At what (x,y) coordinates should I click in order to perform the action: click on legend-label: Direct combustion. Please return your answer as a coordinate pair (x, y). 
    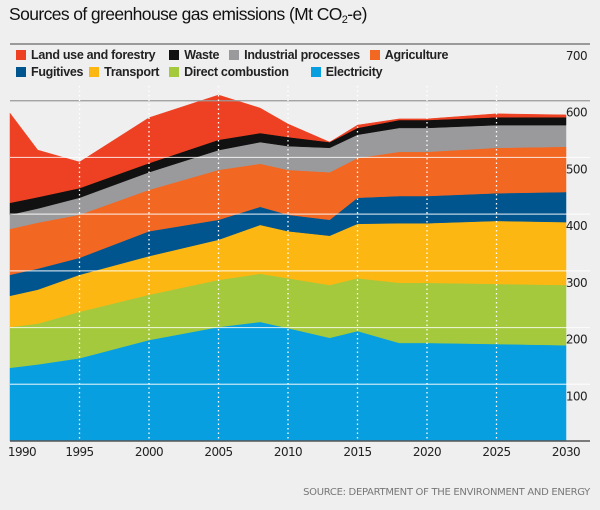
    Looking at the image, I should click on (236, 71).